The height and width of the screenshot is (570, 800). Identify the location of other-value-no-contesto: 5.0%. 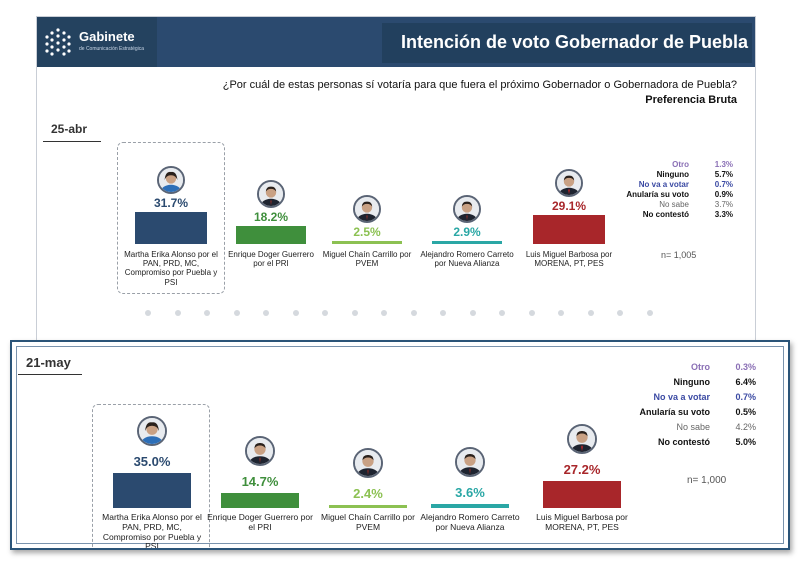
(745, 442).